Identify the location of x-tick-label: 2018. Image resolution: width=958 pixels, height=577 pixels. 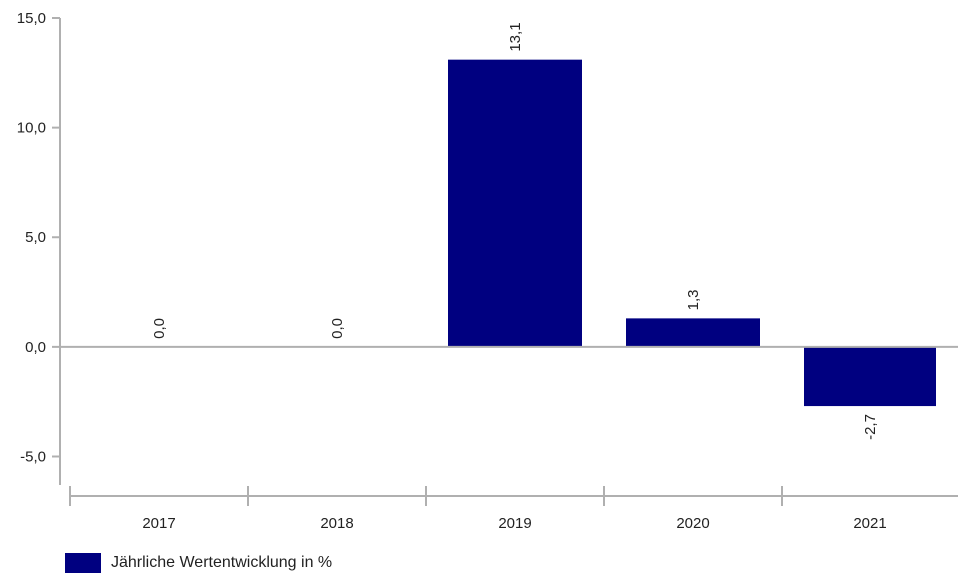
(336, 523).